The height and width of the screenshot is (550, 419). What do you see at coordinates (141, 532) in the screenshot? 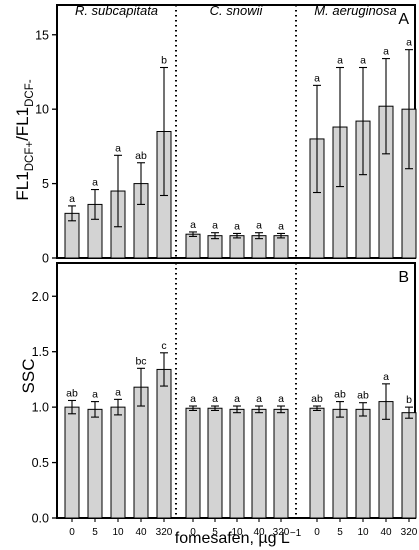
I see `x-tick-label-0-3: 40` at bounding box center [141, 532].